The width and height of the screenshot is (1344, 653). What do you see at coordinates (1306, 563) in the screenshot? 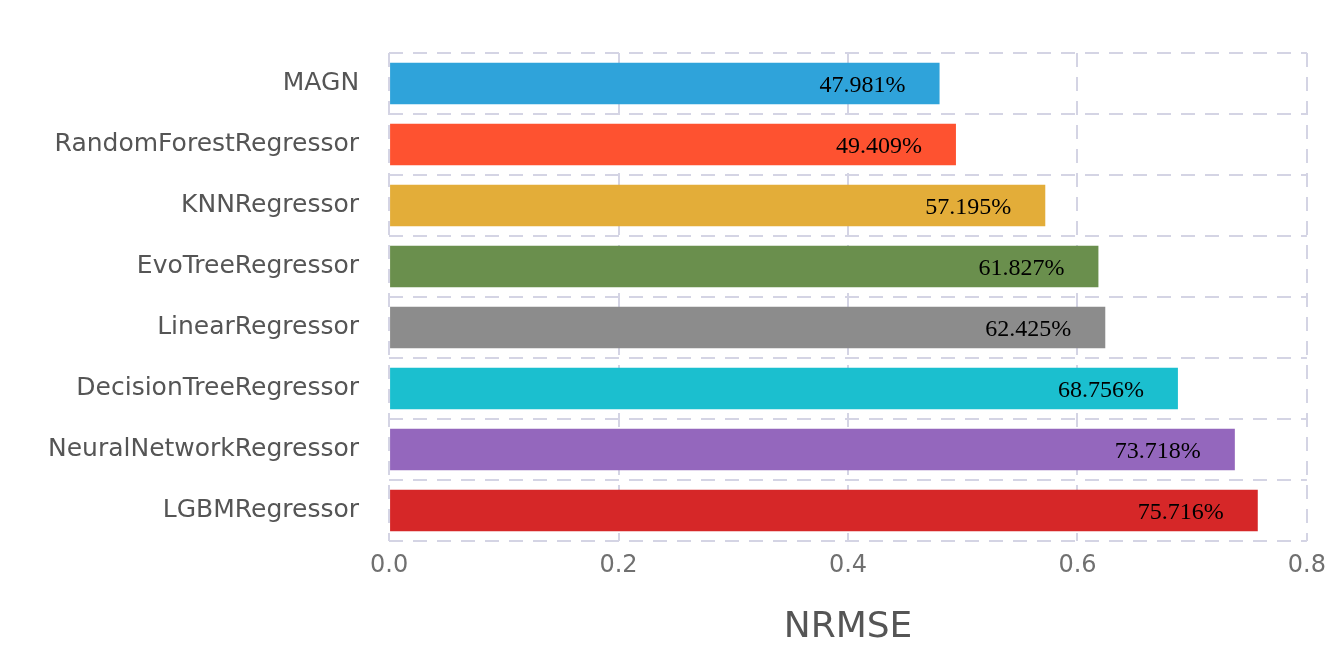
I see `x-tick-label: 0.8` at bounding box center [1306, 563].